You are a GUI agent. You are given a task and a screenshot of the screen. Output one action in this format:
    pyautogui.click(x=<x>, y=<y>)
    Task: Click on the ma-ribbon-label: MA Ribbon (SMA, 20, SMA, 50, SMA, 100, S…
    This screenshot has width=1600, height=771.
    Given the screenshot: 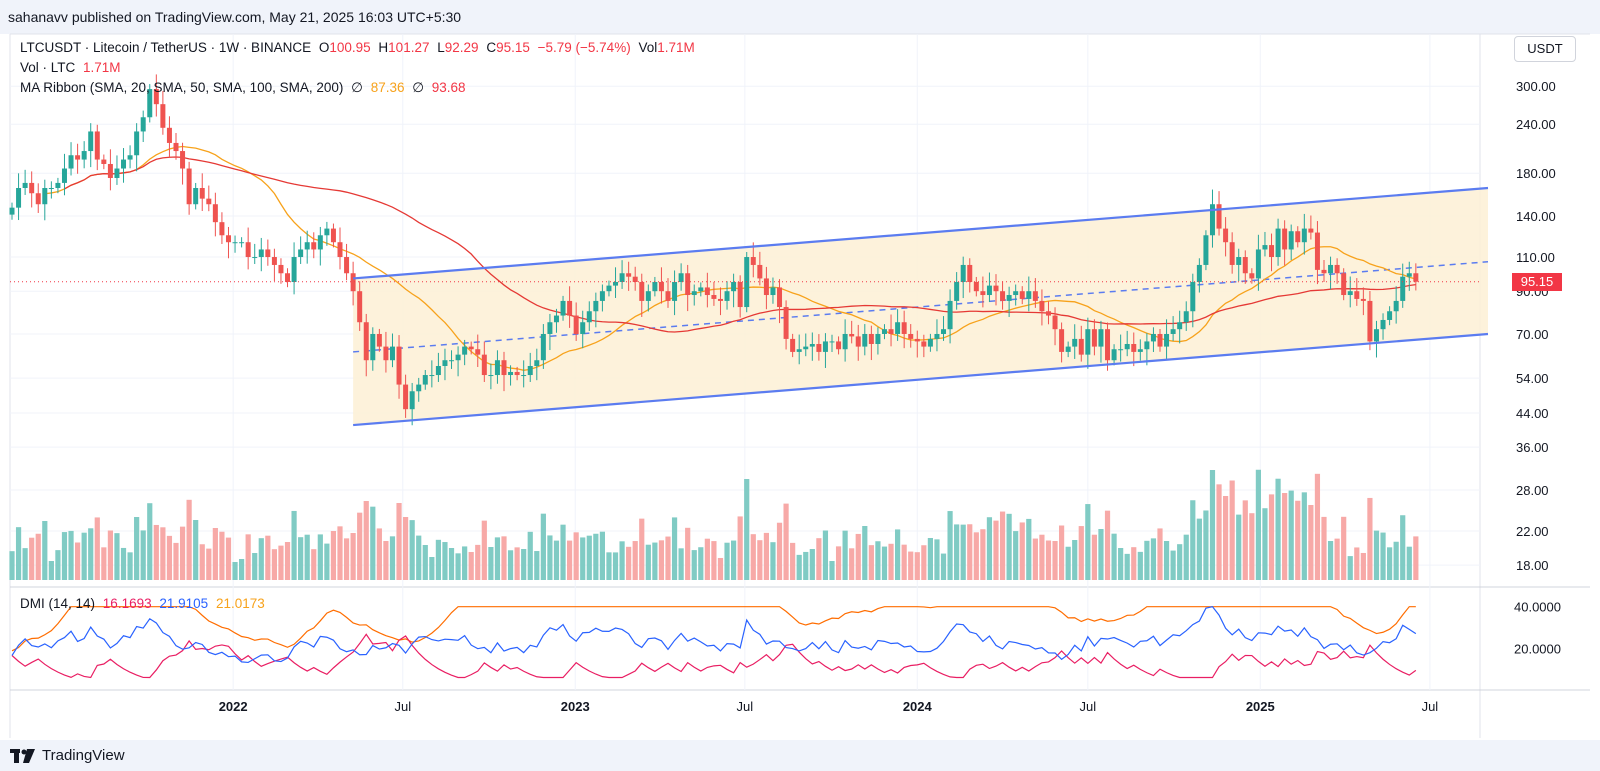 What is the action you would take?
    pyautogui.click(x=182, y=87)
    